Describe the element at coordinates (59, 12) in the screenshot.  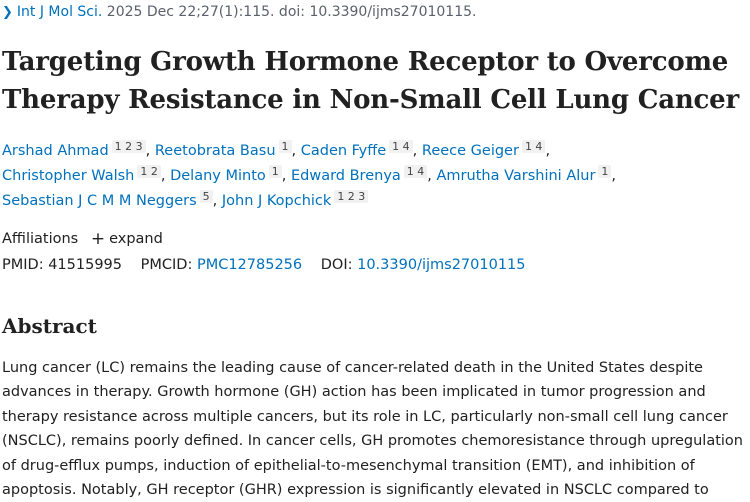
I see `journal-link: Int J Mol Sci.` at that location.